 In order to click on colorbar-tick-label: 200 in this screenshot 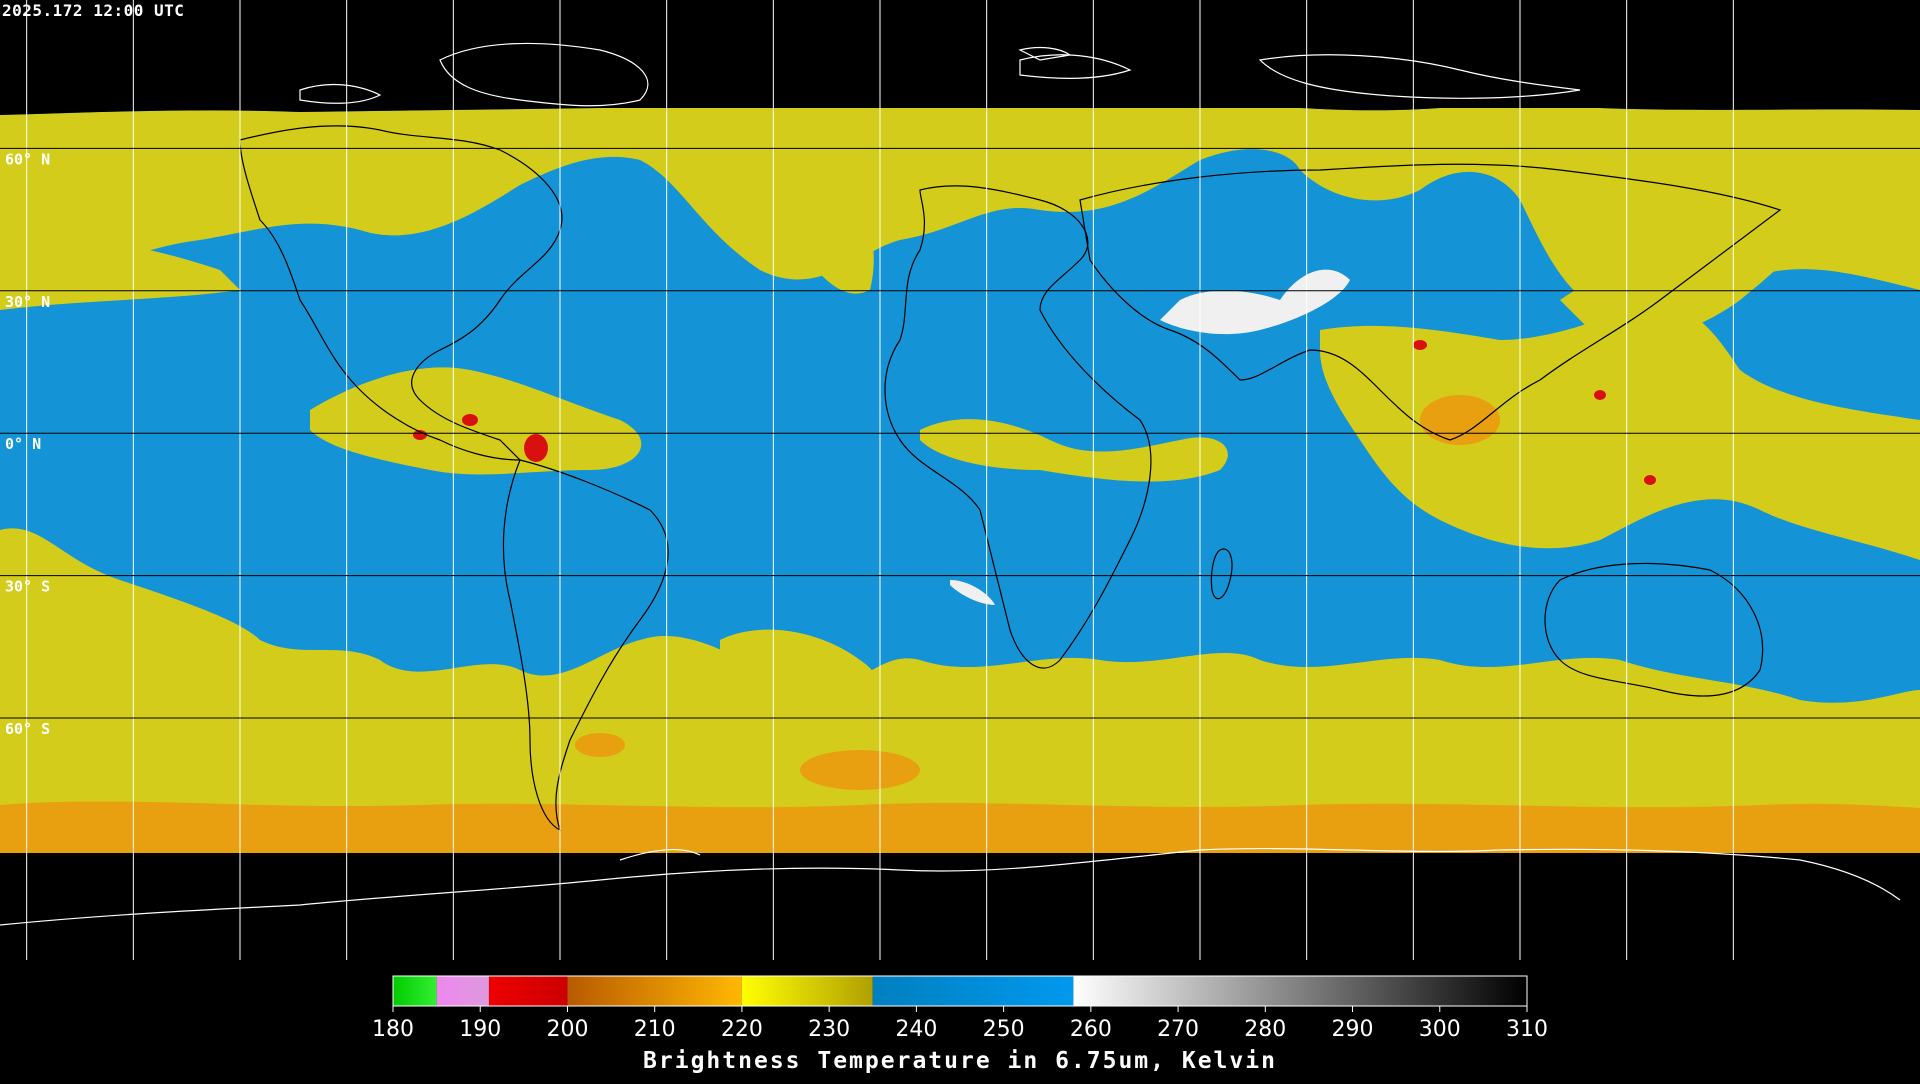, I will do `click(567, 1029)`.